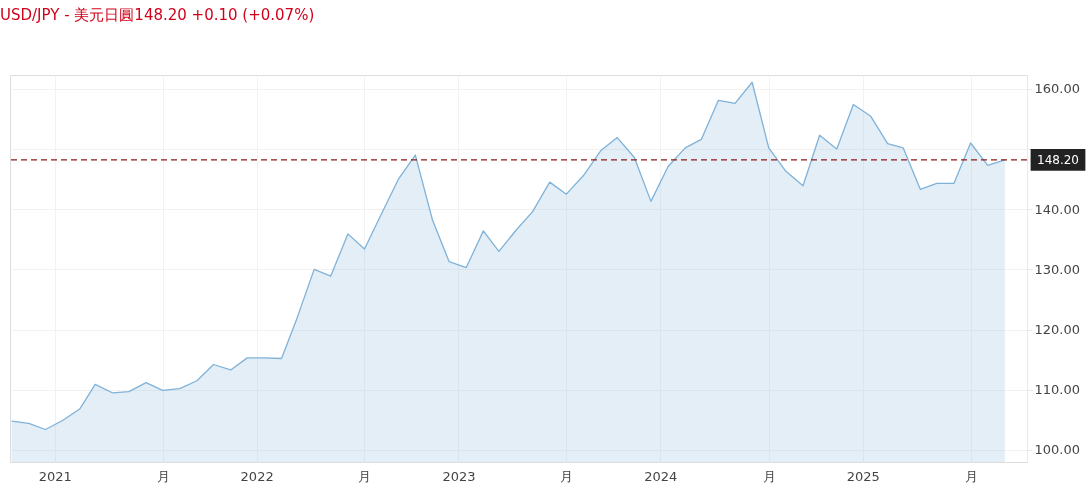 This screenshot has width=1086, height=496. What do you see at coordinates (257, 476) in the screenshot?
I see `x-tick-label: 2022` at bounding box center [257, 476].